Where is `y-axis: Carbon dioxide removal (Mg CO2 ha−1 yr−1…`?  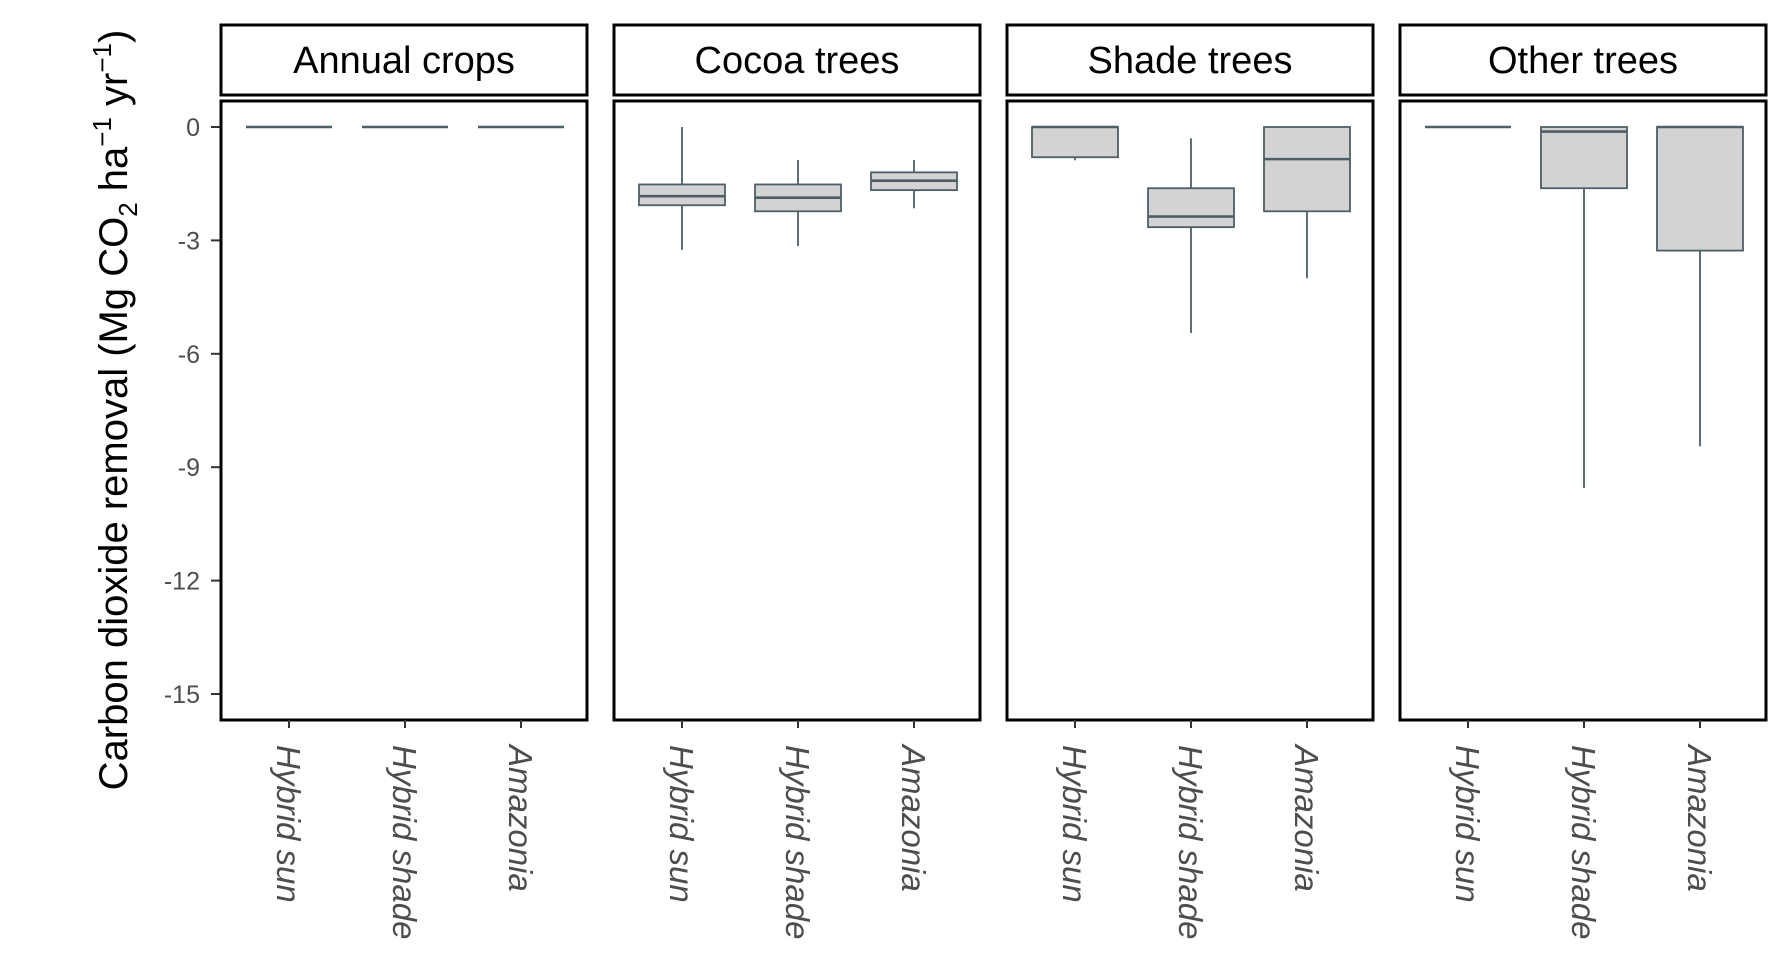 y-axis: Carbon dioxide removal (Mg CO2 ha−1 yr−1… is located at coordinates (153, 410).